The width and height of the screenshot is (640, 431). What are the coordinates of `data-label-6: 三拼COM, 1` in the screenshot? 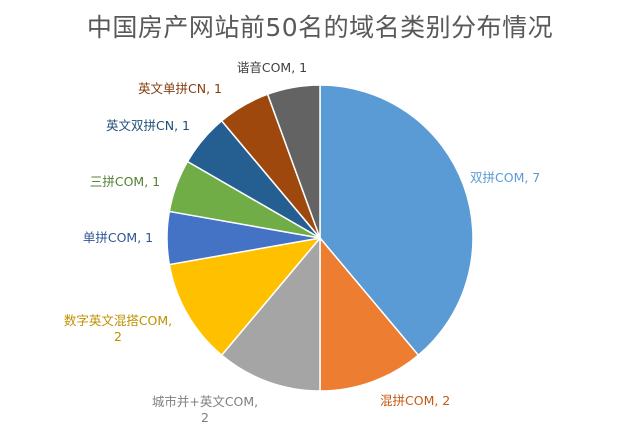 It's located at (125, 181).